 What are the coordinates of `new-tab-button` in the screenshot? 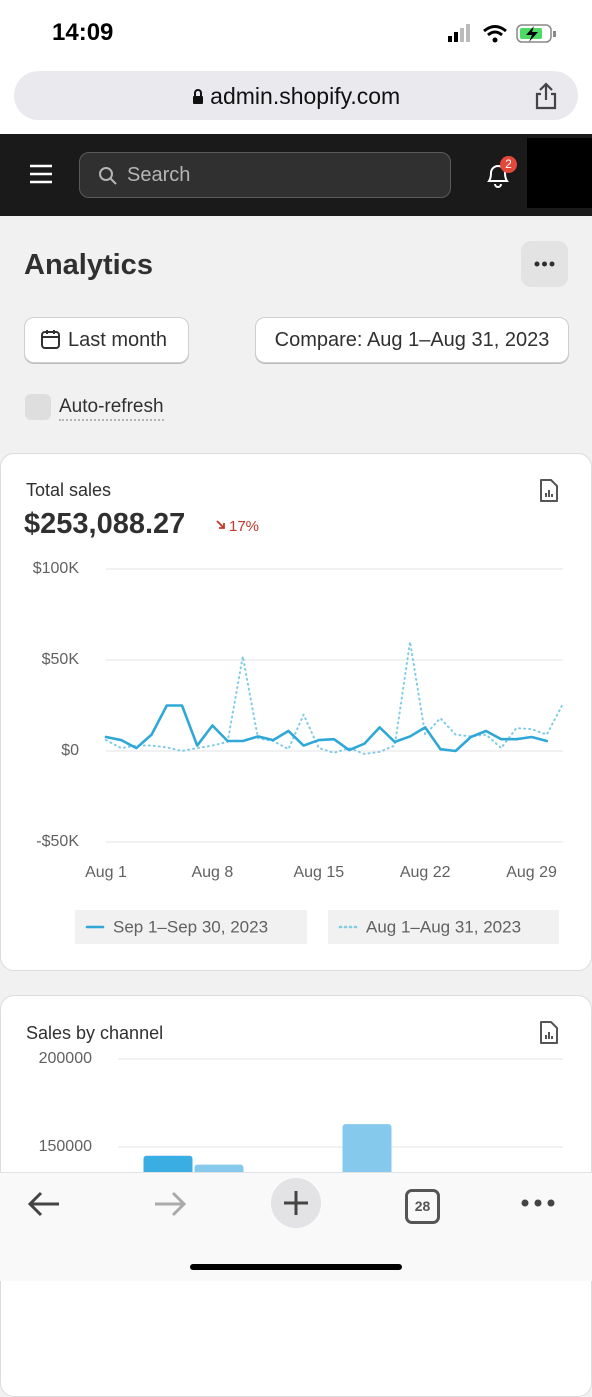 It's located at (296, 1203).